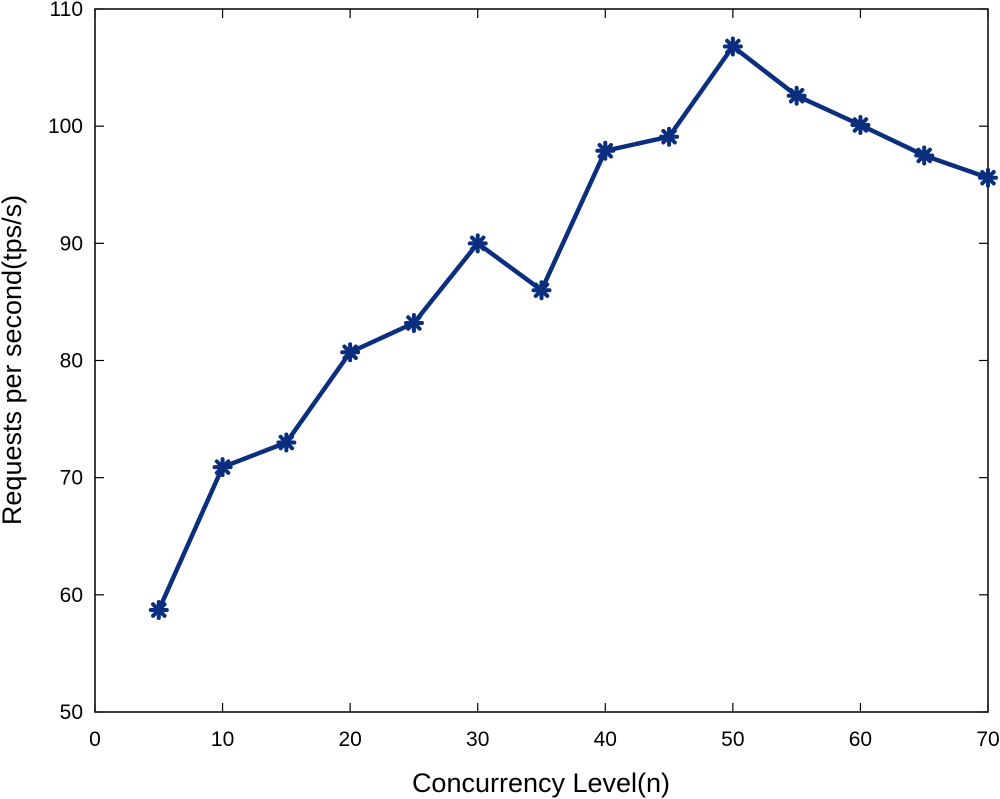  What do you see at coordinates (66, 10) in the screenshot?
I see `y-tick-label: 110` at bounding box center [66, 10].